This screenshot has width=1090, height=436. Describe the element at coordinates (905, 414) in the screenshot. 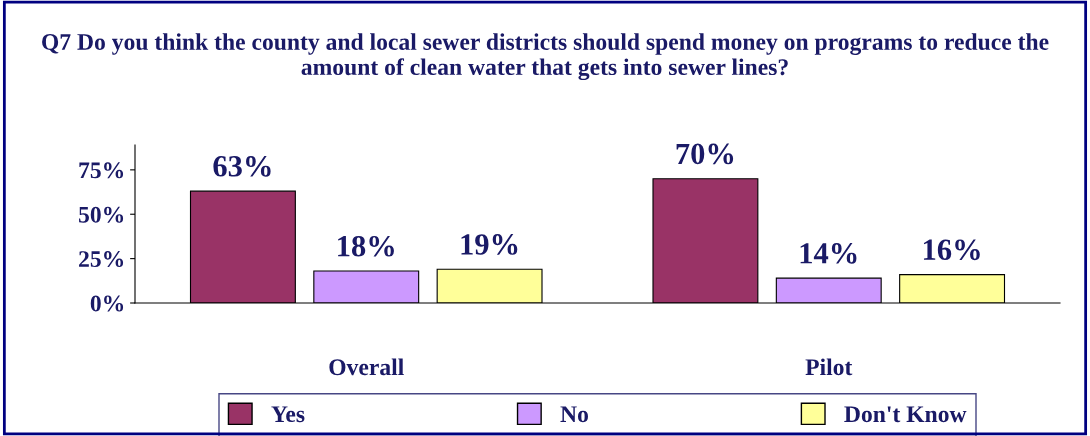

I see `legend-label: Don't Know` at that location.